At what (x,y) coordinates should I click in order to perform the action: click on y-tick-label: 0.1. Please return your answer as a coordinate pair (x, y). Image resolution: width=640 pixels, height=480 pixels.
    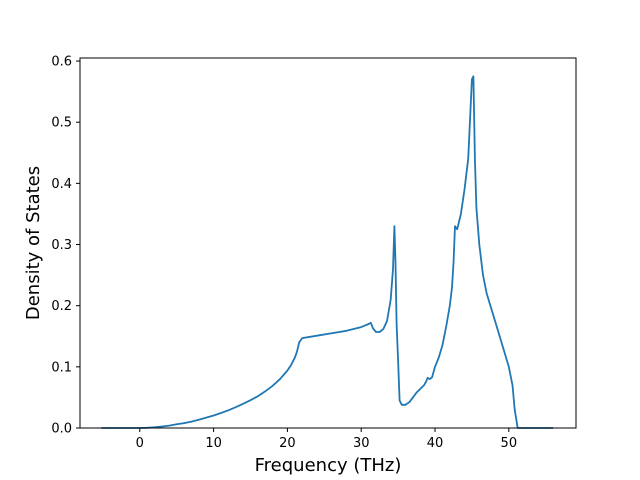
    Looking at the image, I should click on (61, 367).